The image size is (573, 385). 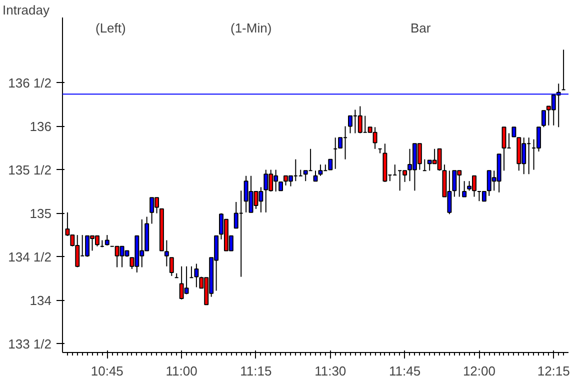 What do you see at coordinates (30, 170) in the screenshot?
I see `y-tick-label: 135 1/2` at bounding box center [30, 170].